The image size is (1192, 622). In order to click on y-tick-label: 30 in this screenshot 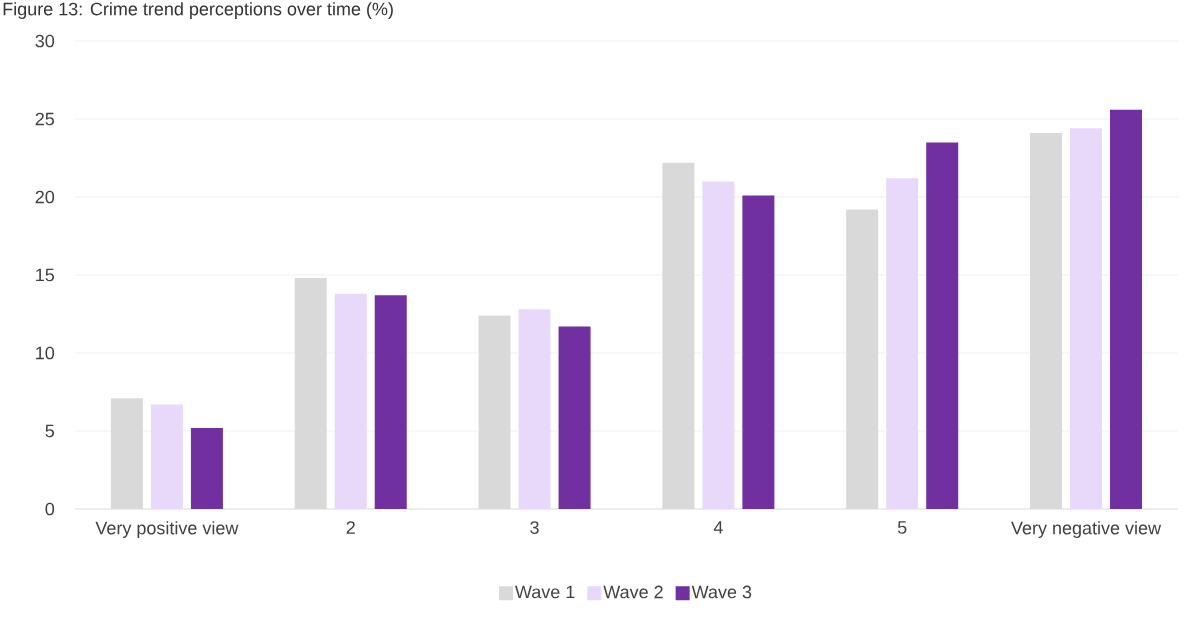, I will do `click(45, 41)`.